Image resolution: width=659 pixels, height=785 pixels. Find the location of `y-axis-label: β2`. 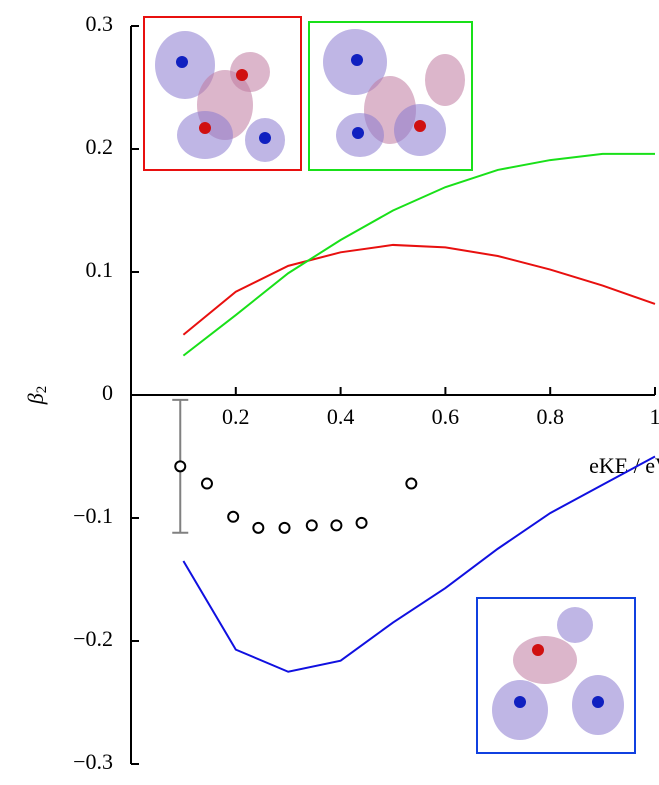

y-axis-label: β2 is located at coordinates (36, 395).